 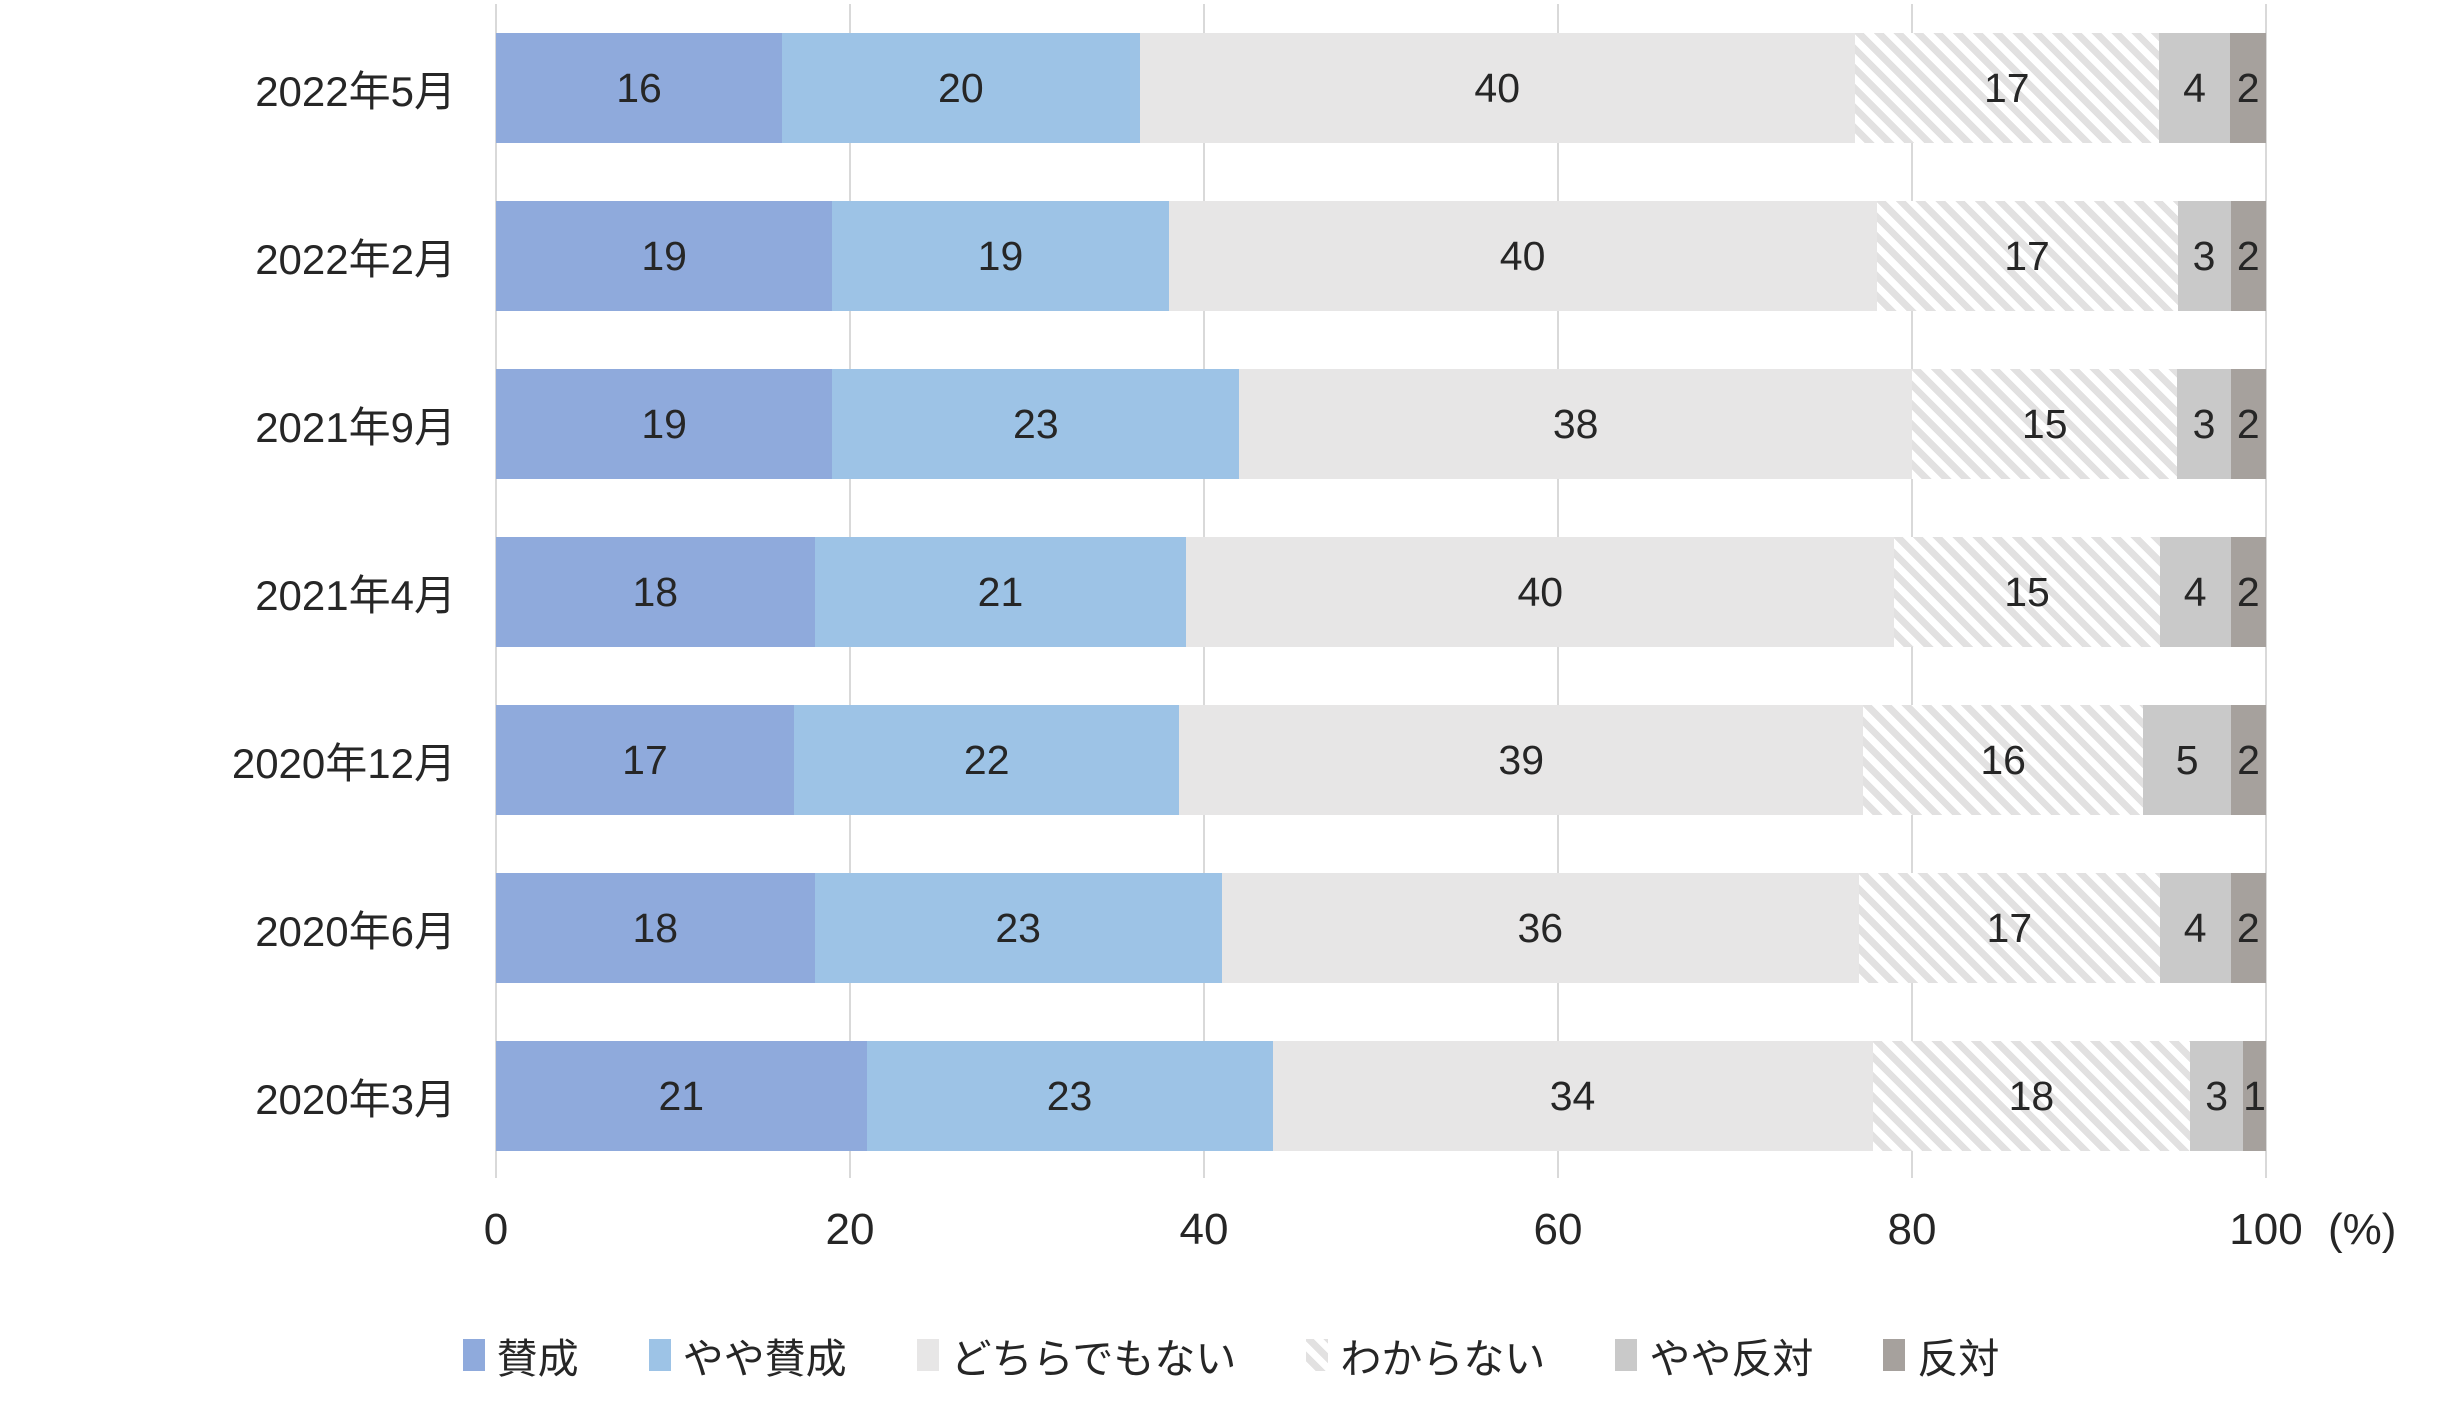 I want to click on bar-segment: 20, so click(x=961, y=88).